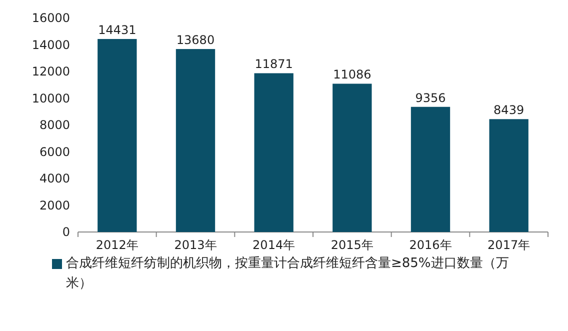  Describe the element at coordinates (273, 64) in the screenshot. I see `data-label: 11871` at that location.